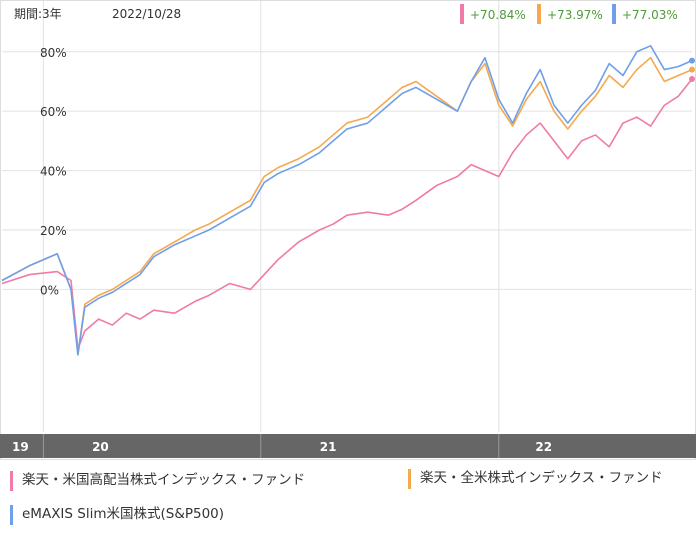  I want to click on legend-label: 楽天・全米株式インデックス・ファンド, so click(541, 478).